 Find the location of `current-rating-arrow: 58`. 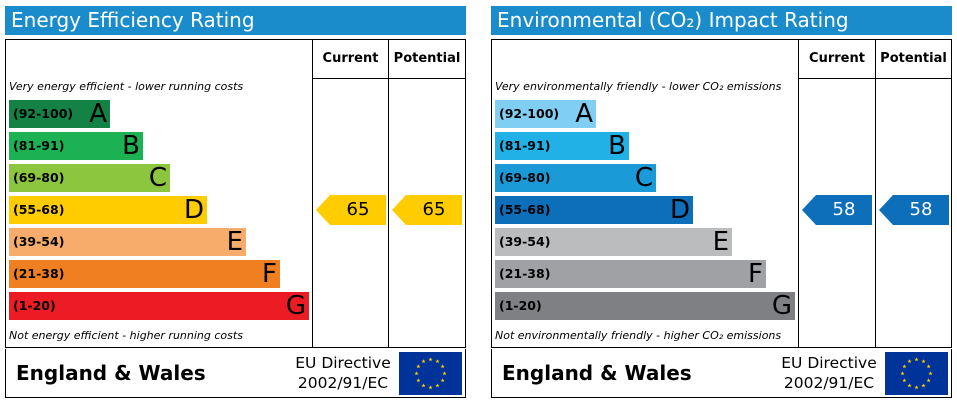

current-rating-arrow: 58 is located at coordinates (837, 210).